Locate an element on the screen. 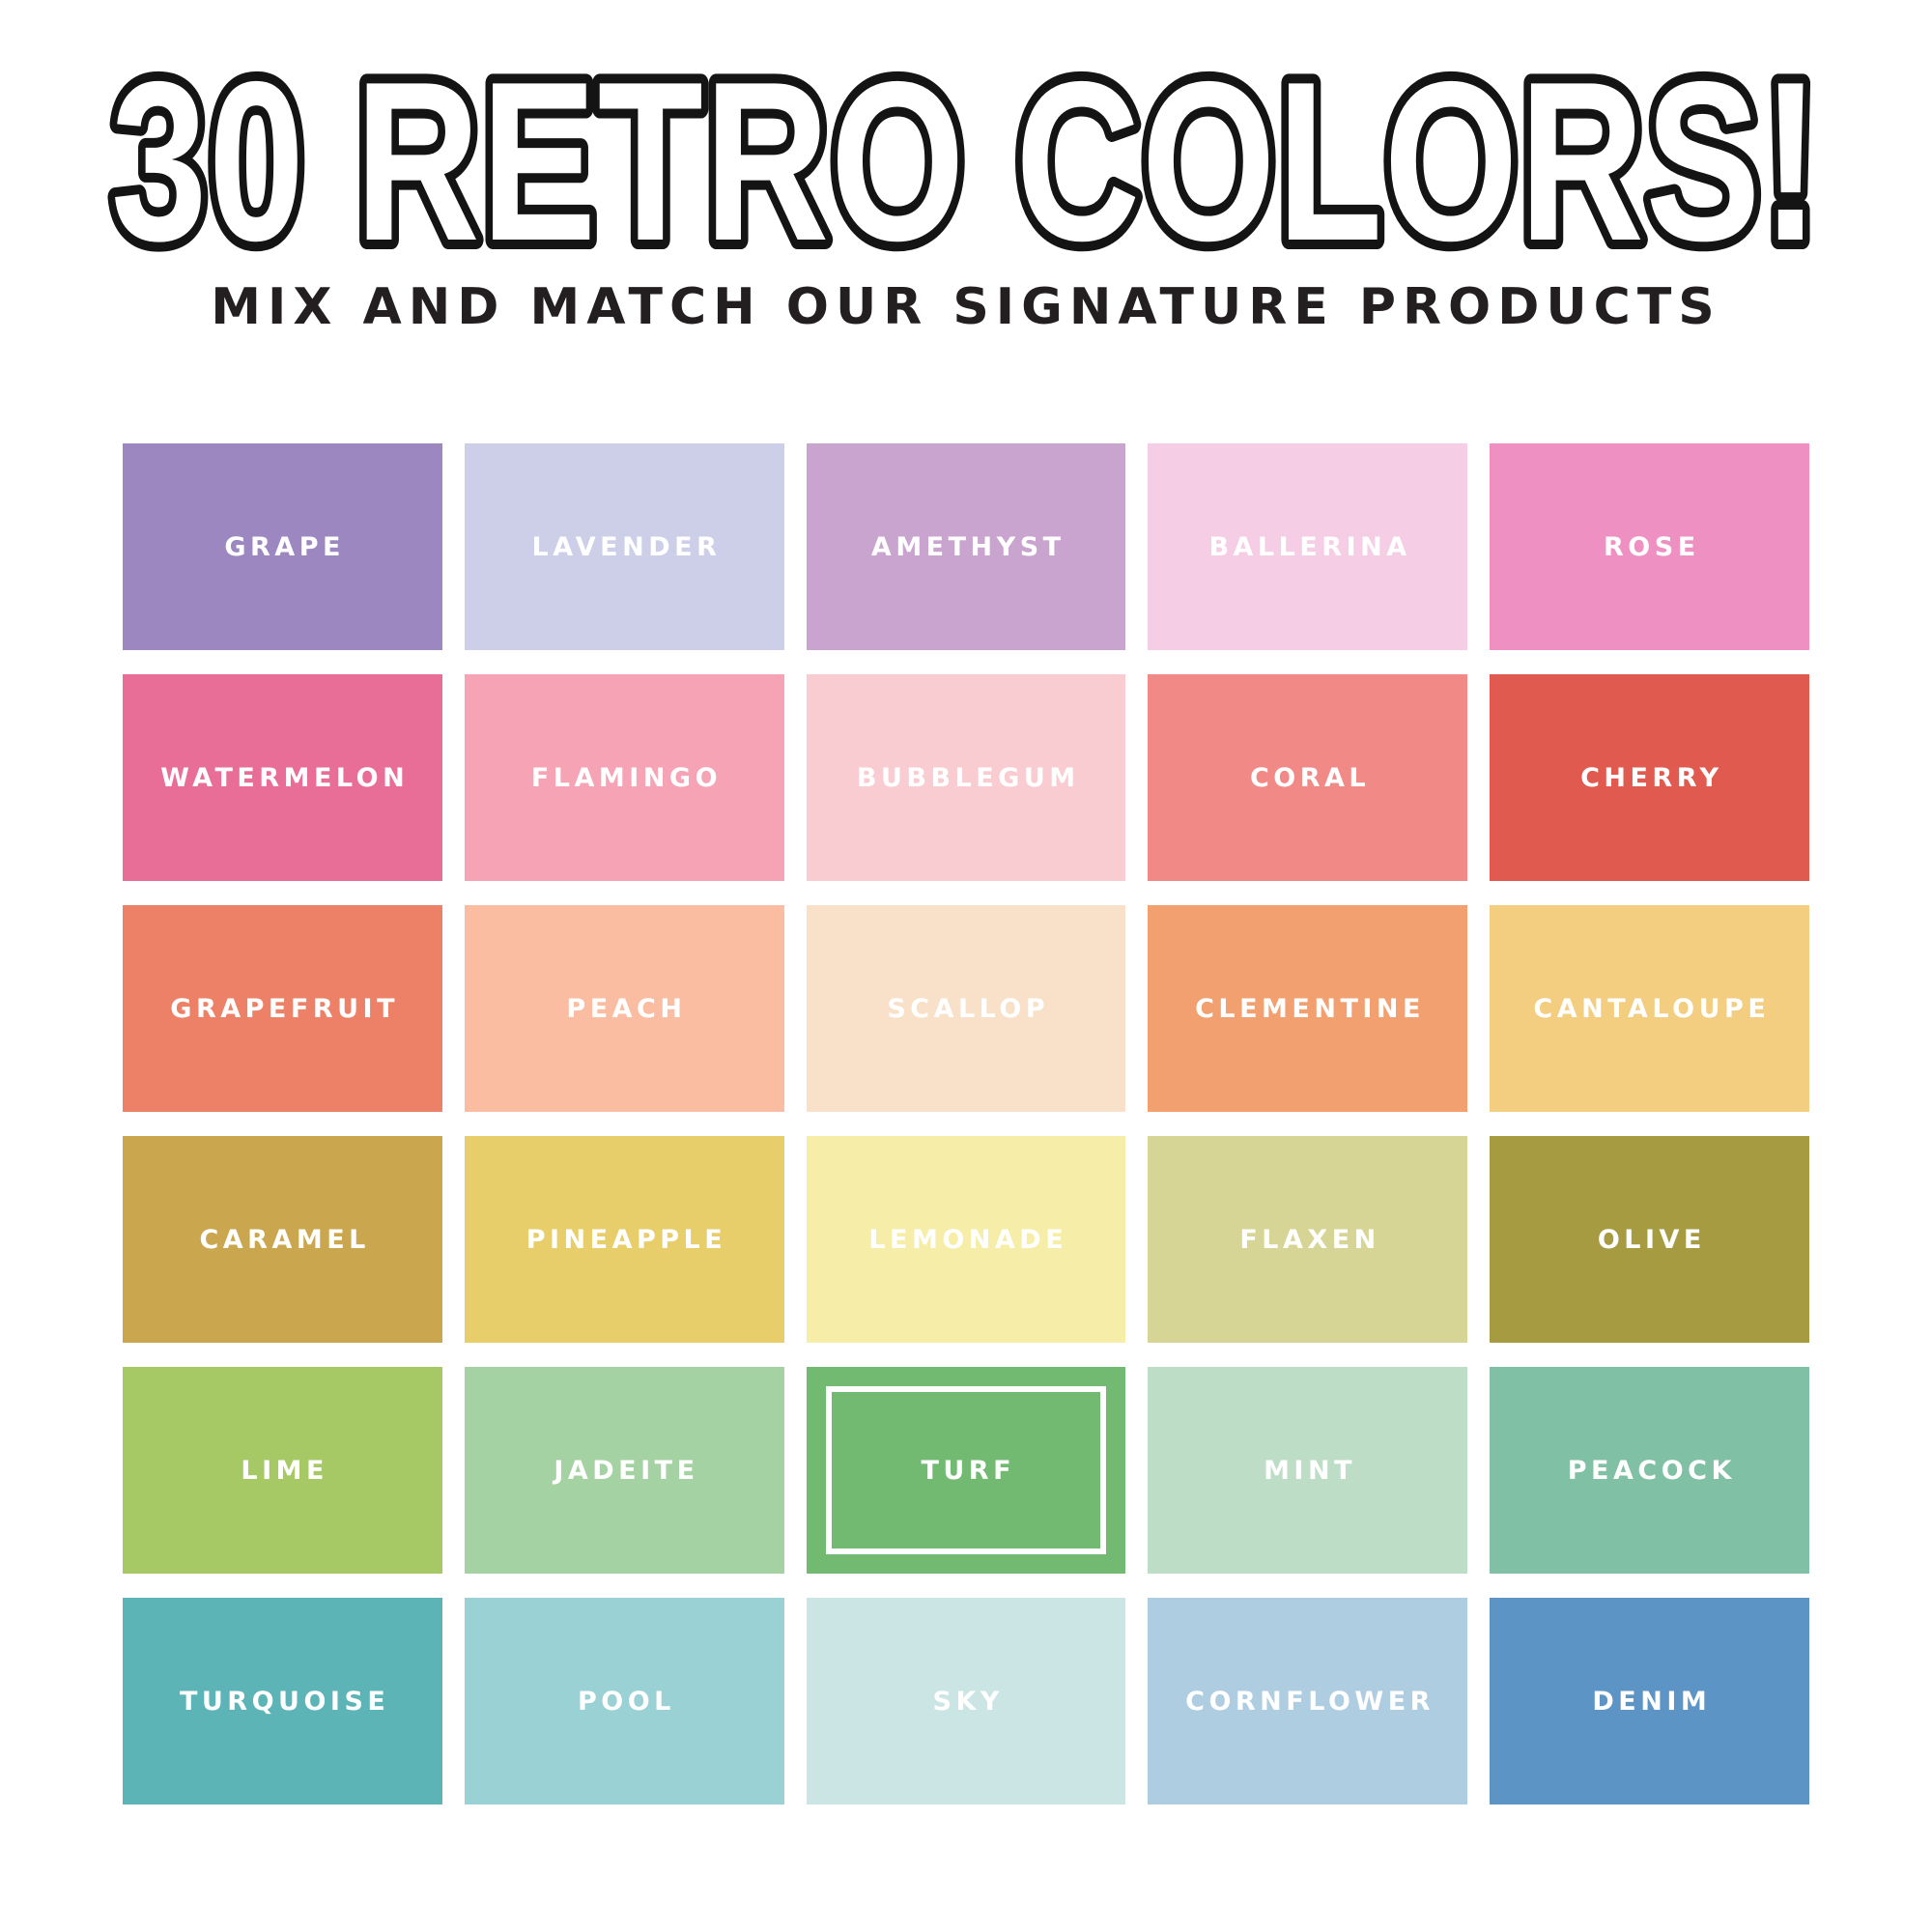 The height and width of the screenshot is (1932, 1932). swatch-clementine: CLEMENTINE is located at coordinates (1308, 1008).